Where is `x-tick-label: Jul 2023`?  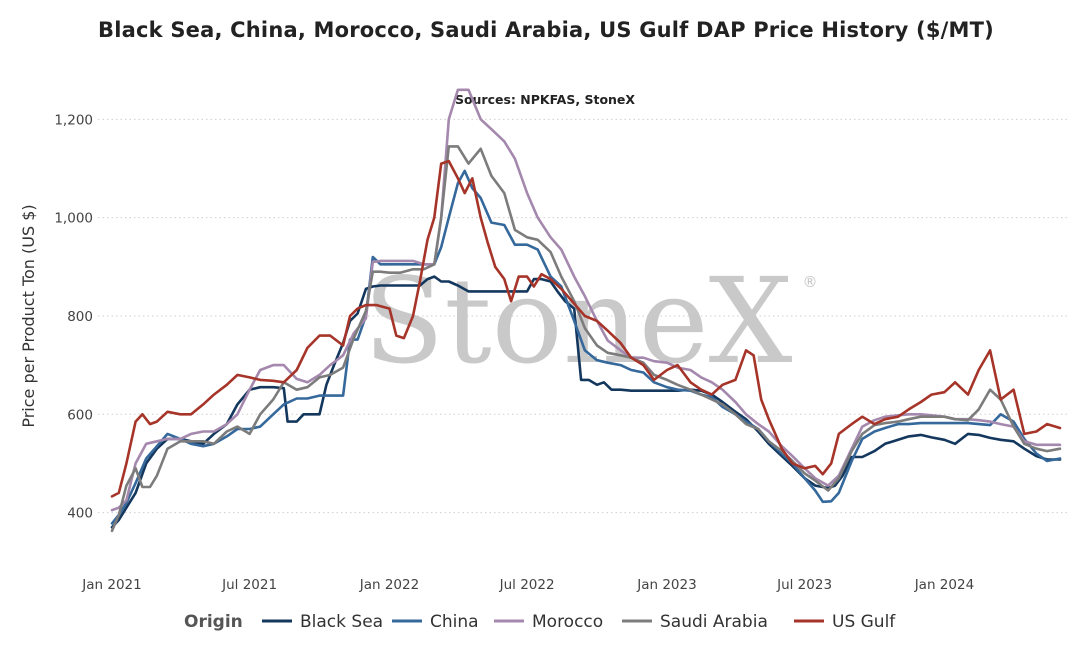
x-tick-label: Jul 2023 is located at coordinates (804, 585).